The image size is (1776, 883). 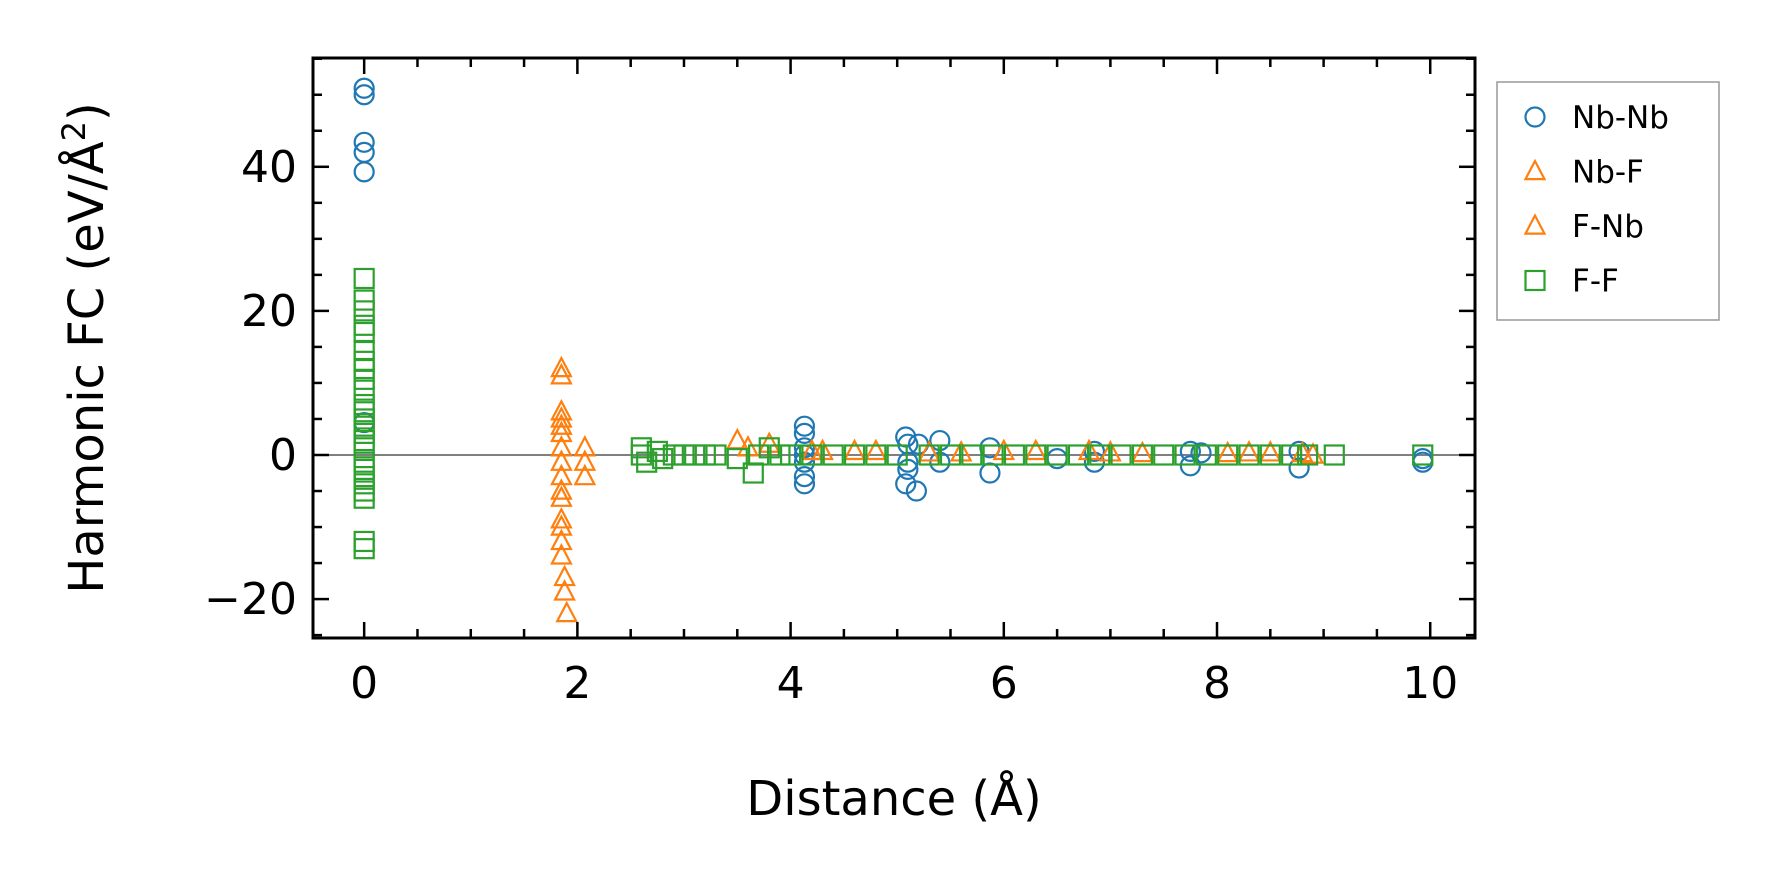 What do you see at coordinates (1430, 683) in the screenshot?
I see `x-tick-label: 10` at bounding box center [1430, 683].